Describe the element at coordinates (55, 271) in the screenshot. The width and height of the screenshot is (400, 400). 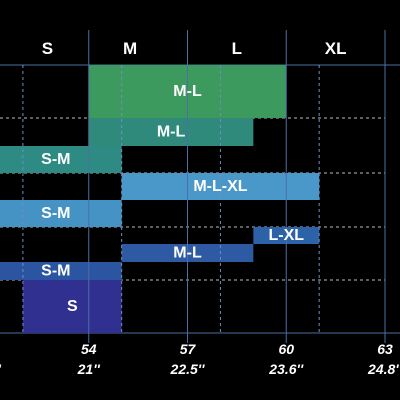
I see `bar-label-7: S-M` at that location.